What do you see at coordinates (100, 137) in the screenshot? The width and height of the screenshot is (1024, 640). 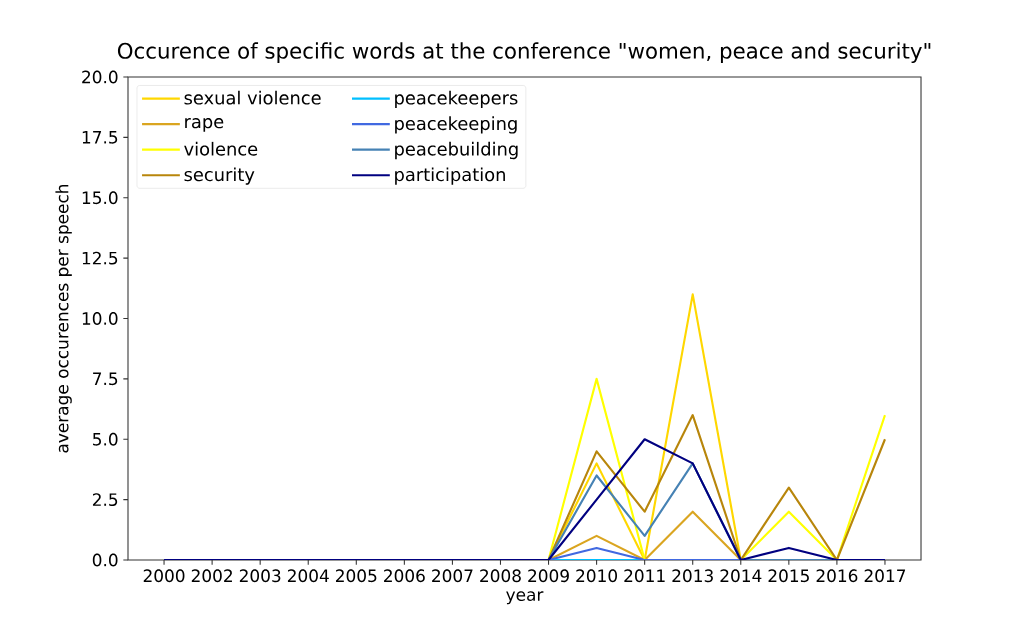 I see `y-tick-label: 17.5` at bounding box center [100, 137].